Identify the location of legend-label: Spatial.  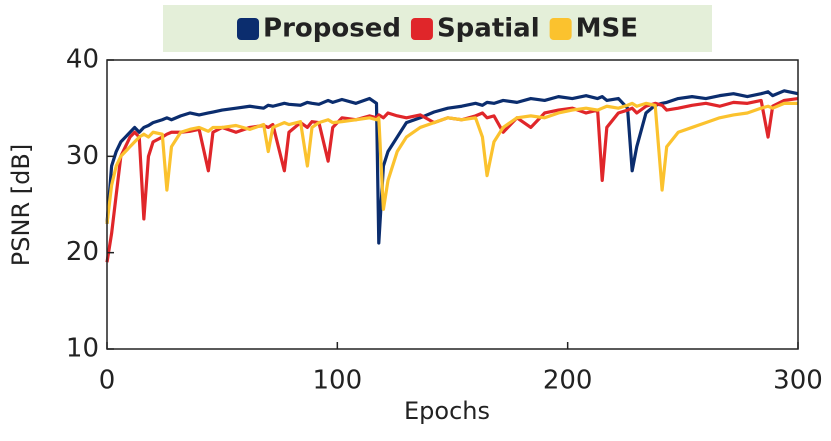
(488, 29).